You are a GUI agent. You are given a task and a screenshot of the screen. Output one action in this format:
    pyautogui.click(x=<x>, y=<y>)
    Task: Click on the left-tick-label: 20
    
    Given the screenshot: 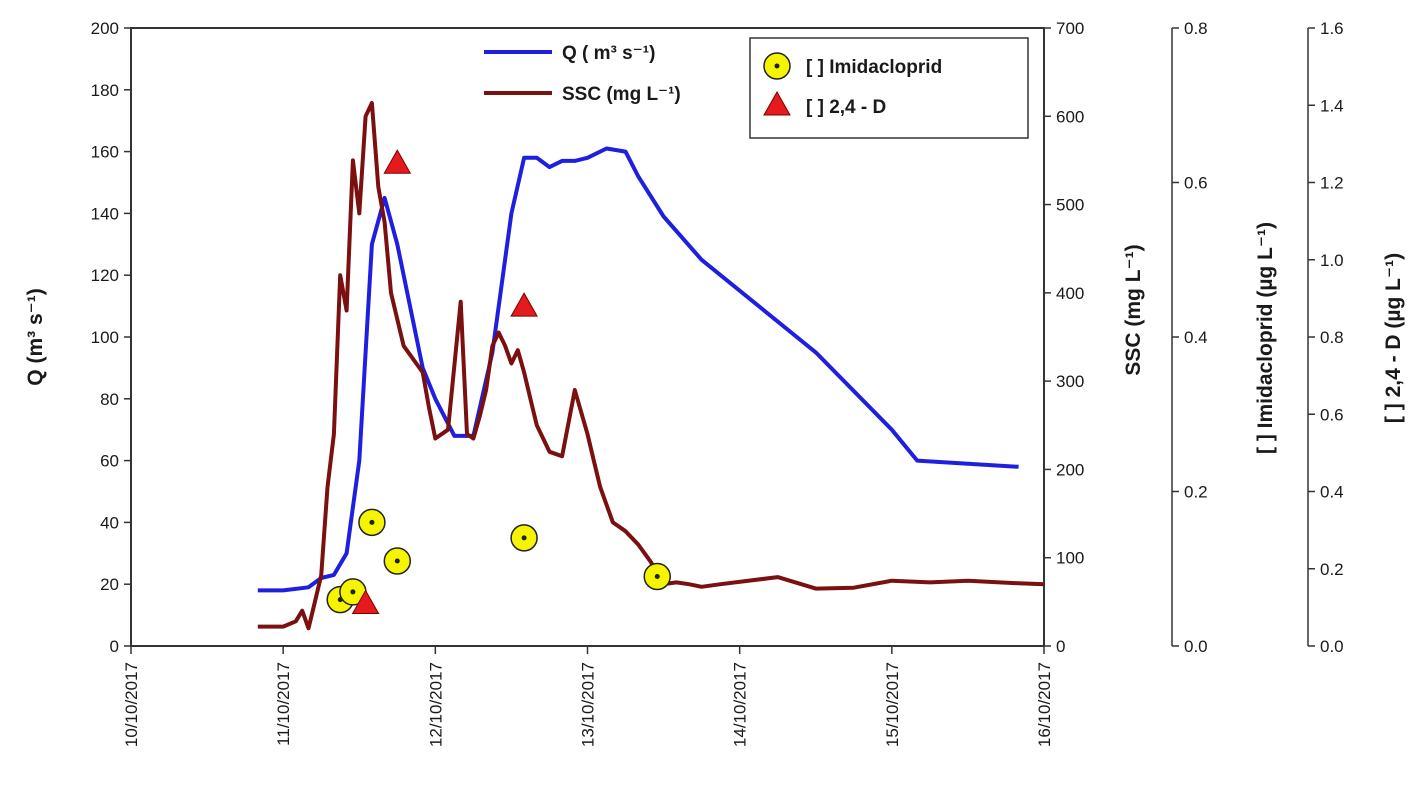 What is the action you would take?
    pyautogui.click(x=109, y=584)
    